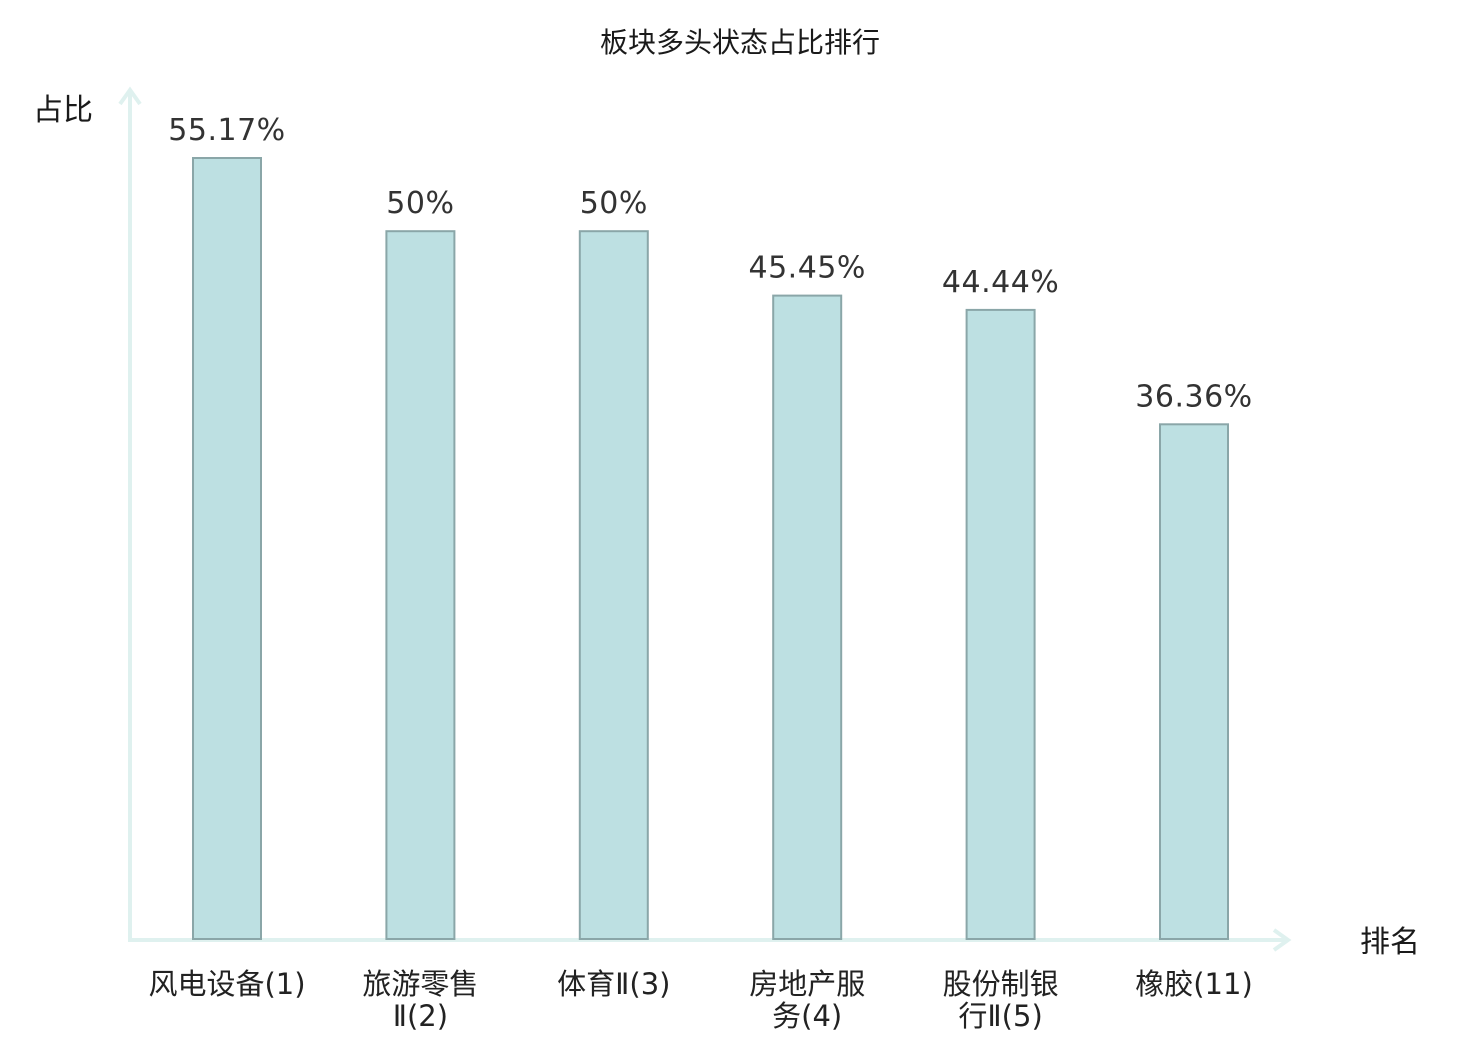 This screenshot has height=1040, width=1480. What do you see at coordinates (1000, 282) in the screenshot?
I see `value-label-5: 44.44%` at bounding box center [1000, 282].